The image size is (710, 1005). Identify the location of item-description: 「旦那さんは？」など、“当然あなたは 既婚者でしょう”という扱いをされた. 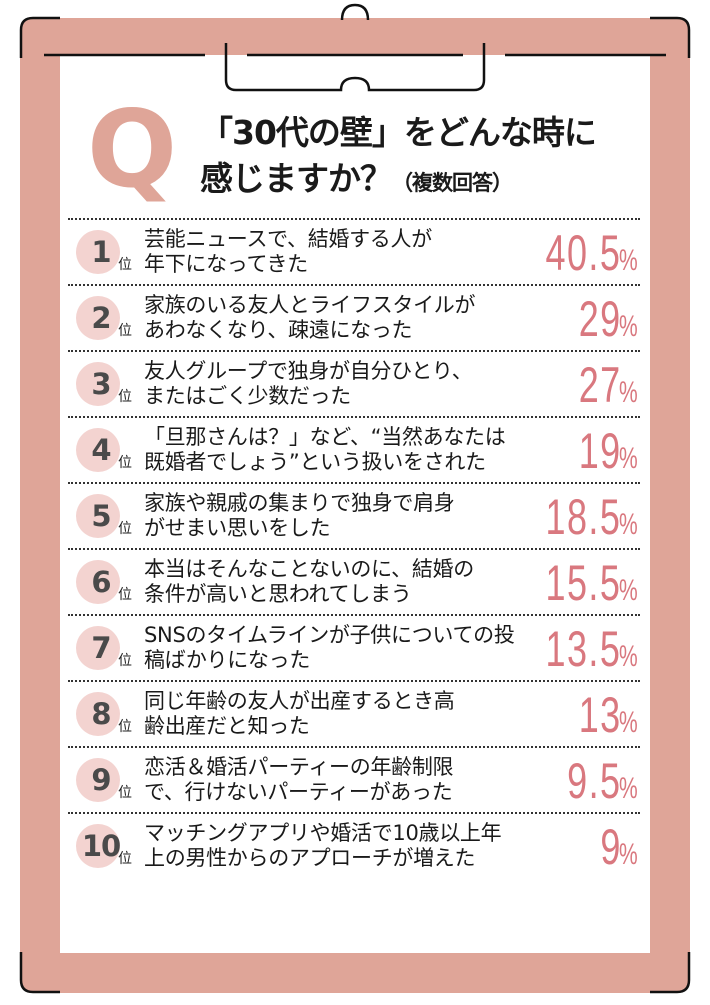
(325, 449).